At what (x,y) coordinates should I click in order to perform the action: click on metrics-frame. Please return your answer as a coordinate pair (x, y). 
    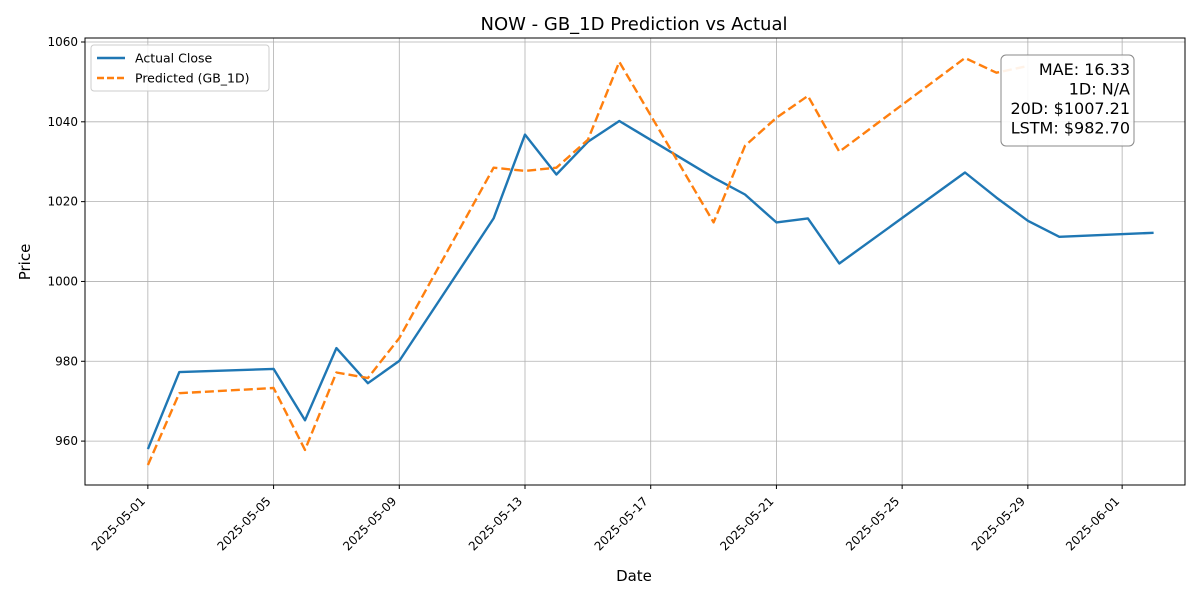
    Looking at the image, I should click on (1067, 100).